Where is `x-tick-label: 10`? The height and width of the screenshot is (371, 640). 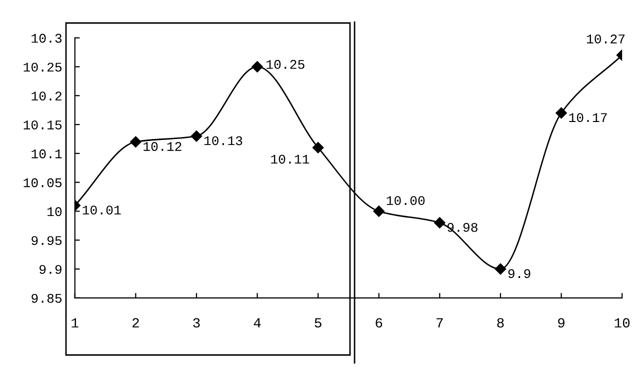 x-tick-label: 10 is located at coordinates (622, 323).